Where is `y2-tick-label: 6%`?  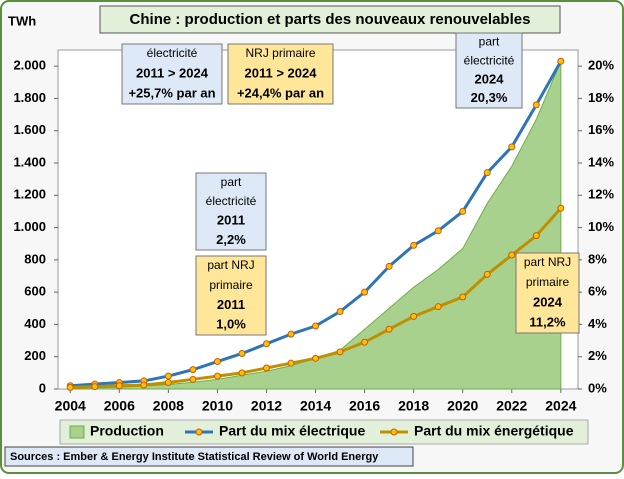
y2-tick-label: 6% is located at coordinates (597, 291).